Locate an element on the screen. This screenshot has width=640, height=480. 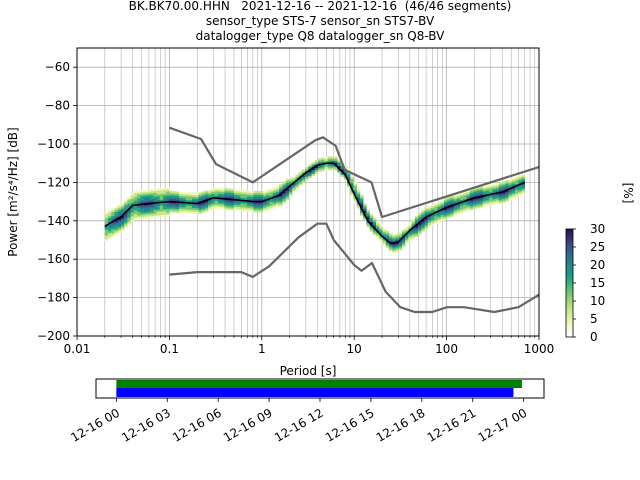
y-tick-label: −180 is located at coordinates (53, 298).